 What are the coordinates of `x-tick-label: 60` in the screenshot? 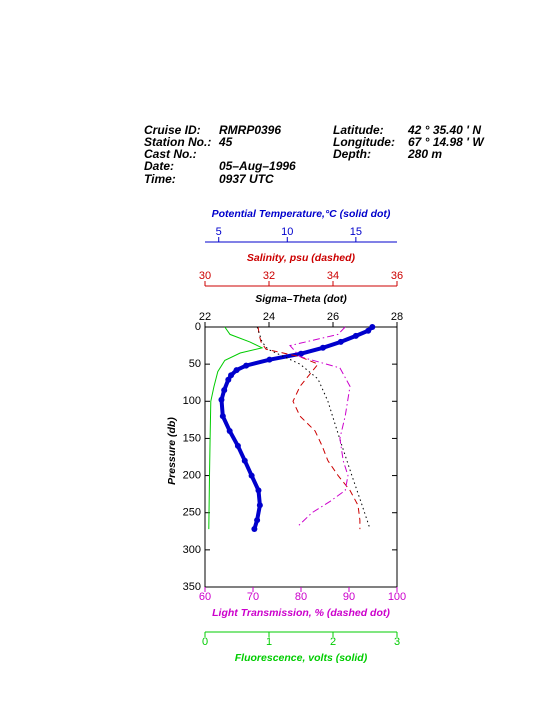 It's located at (205, 597).